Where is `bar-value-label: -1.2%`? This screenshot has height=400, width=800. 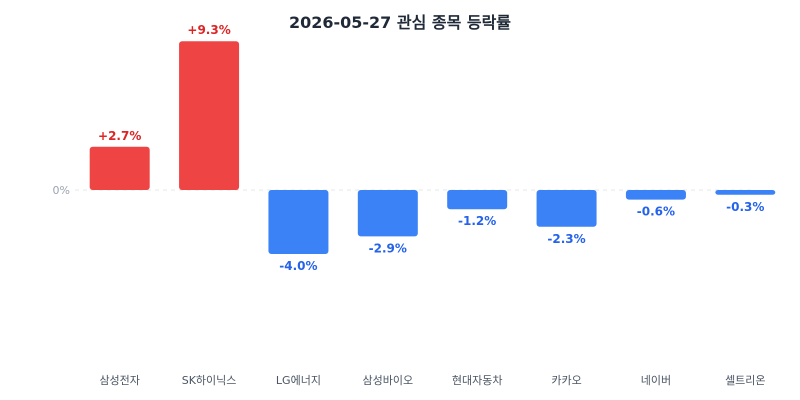
bar-value-label: -1.2% is located at coordinates (477, 221).